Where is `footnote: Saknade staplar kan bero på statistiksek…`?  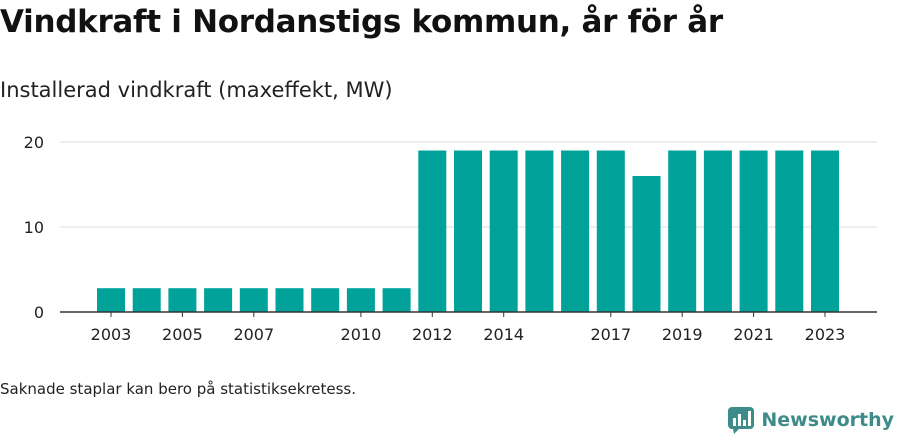 footnote: Saknade staplar kan bero på statistiksek… is located at coordinates (178, 389).